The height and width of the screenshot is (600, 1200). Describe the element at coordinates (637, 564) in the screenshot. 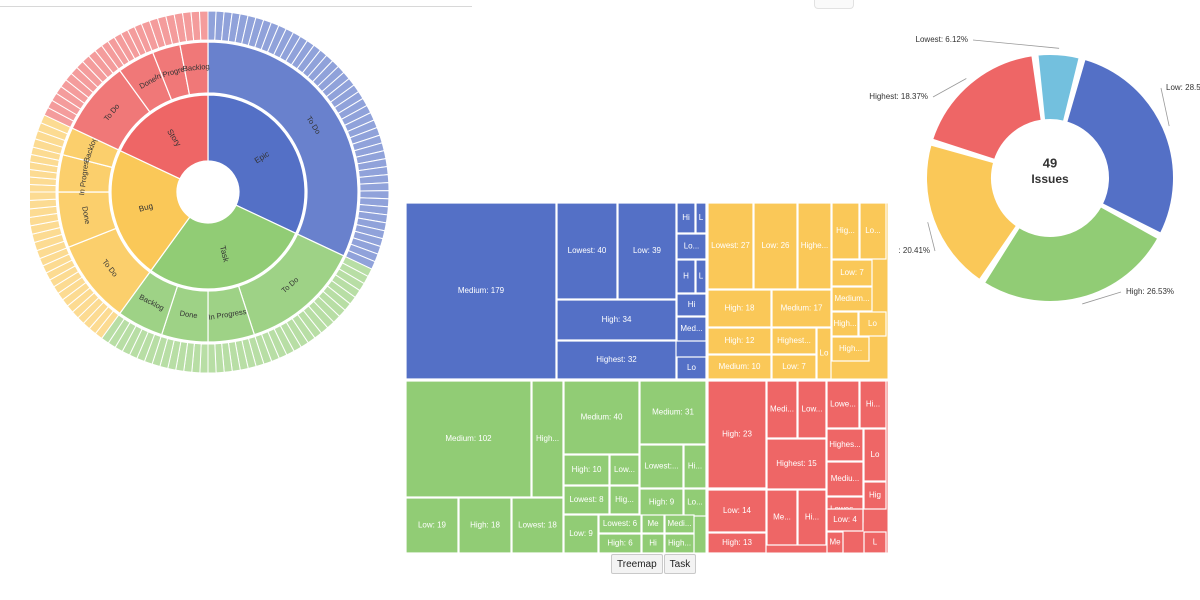

I see `treemap-button: Treemap` at that location.